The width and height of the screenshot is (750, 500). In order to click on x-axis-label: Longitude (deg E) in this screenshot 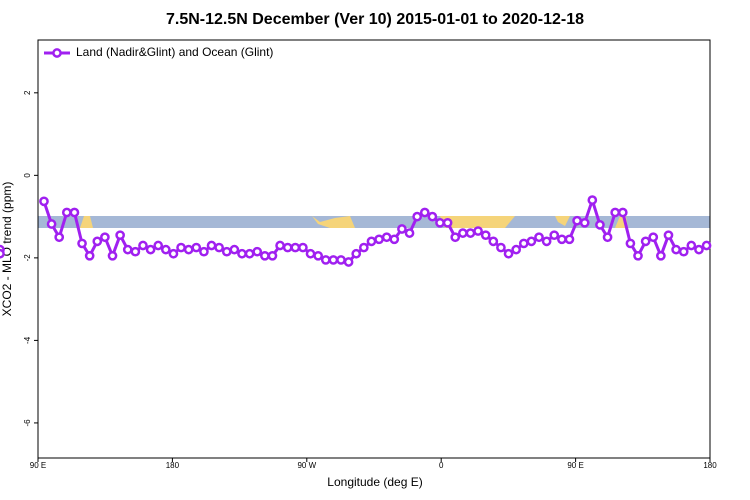, I will do `click(374, 482)`.